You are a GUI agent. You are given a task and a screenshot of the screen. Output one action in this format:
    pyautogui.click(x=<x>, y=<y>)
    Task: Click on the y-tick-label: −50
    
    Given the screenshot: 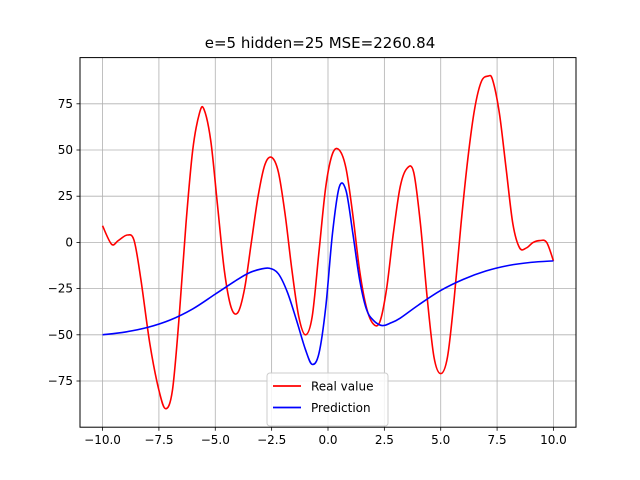 What is the action you would take?
    pyautogui.click(x=60, y=335)
    